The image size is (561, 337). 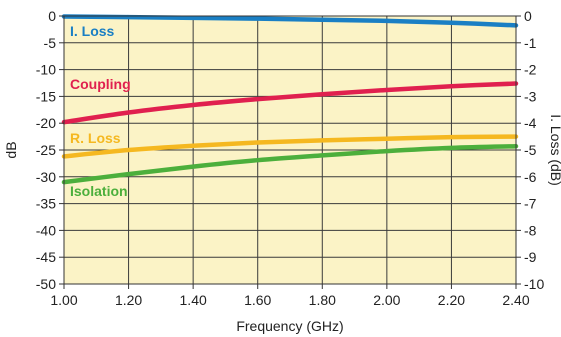 I want to click on x-tick-label: 1.60, so click(x=257, y=300).